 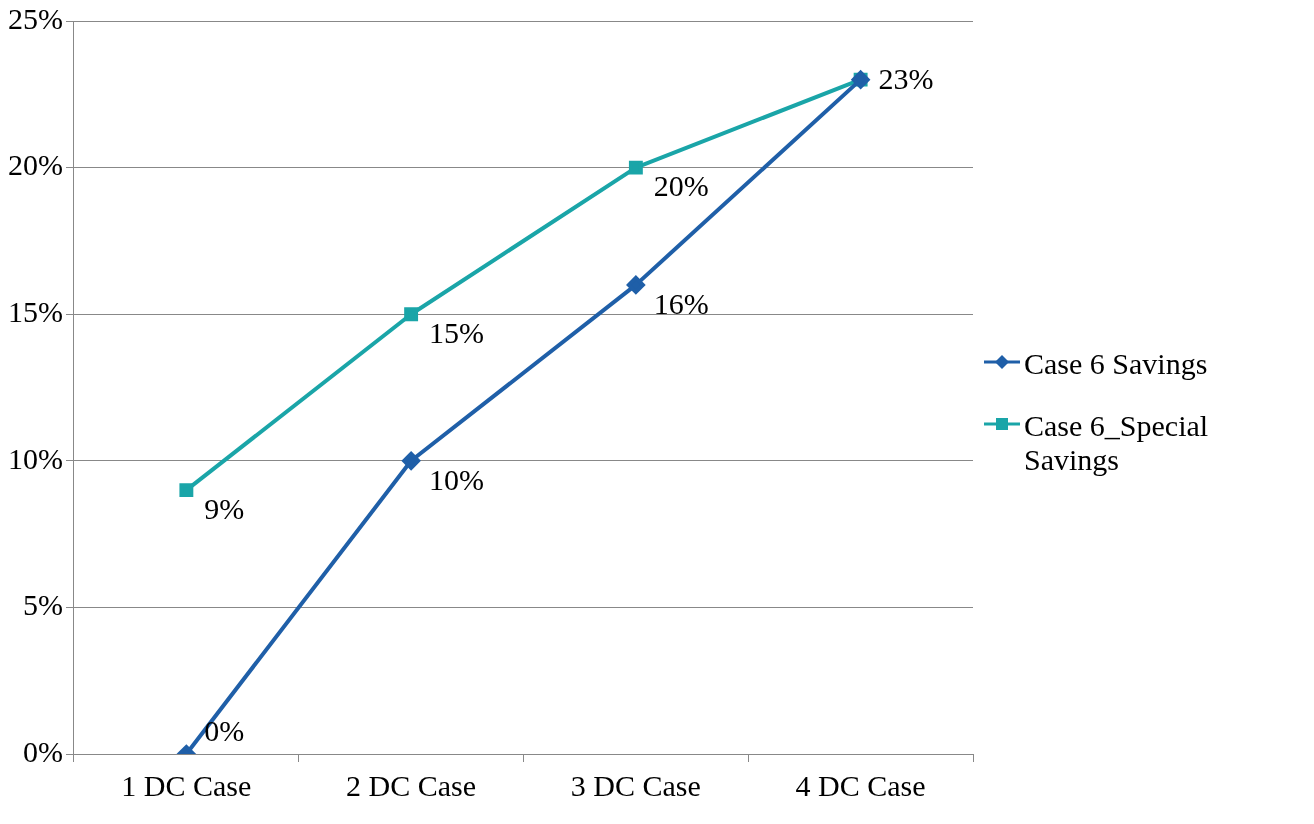 What do you see at coordinates (1116, 364) in the screenshot?
I see `legend-label: Case 6 Savings` at bounding box center [1116, 364].